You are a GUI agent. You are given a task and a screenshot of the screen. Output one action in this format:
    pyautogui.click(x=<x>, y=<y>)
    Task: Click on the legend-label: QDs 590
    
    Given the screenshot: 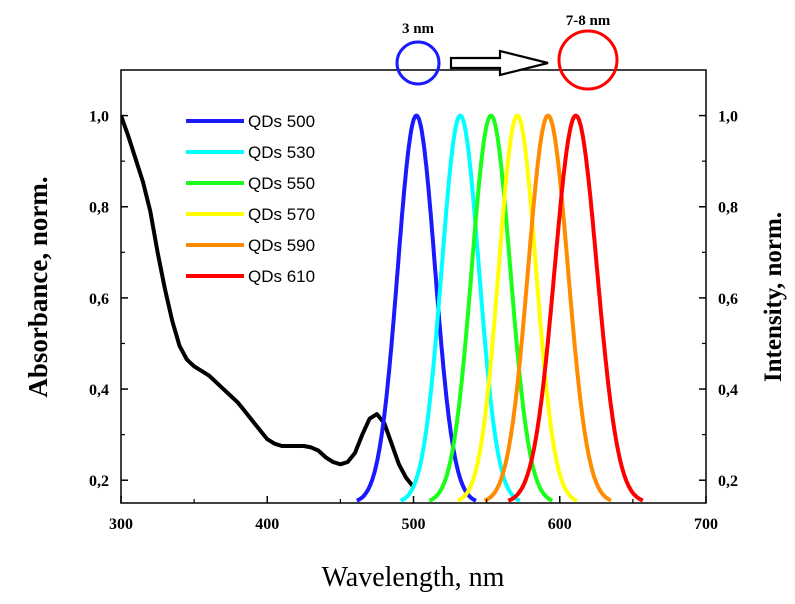 What is the action you would take?
    pyautogui.click(x=281, y=245)
    